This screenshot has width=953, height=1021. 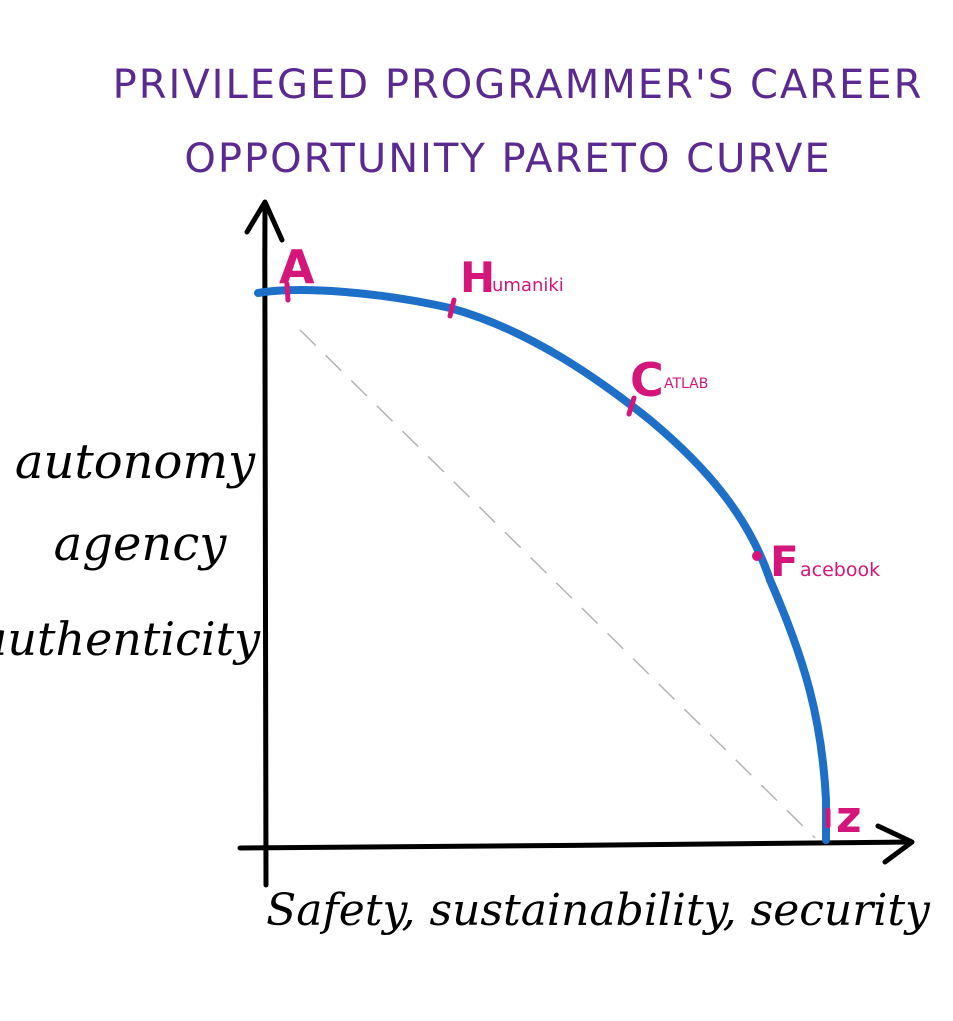 I want to click on point-a-letter: A, so click(x=297, y=267).